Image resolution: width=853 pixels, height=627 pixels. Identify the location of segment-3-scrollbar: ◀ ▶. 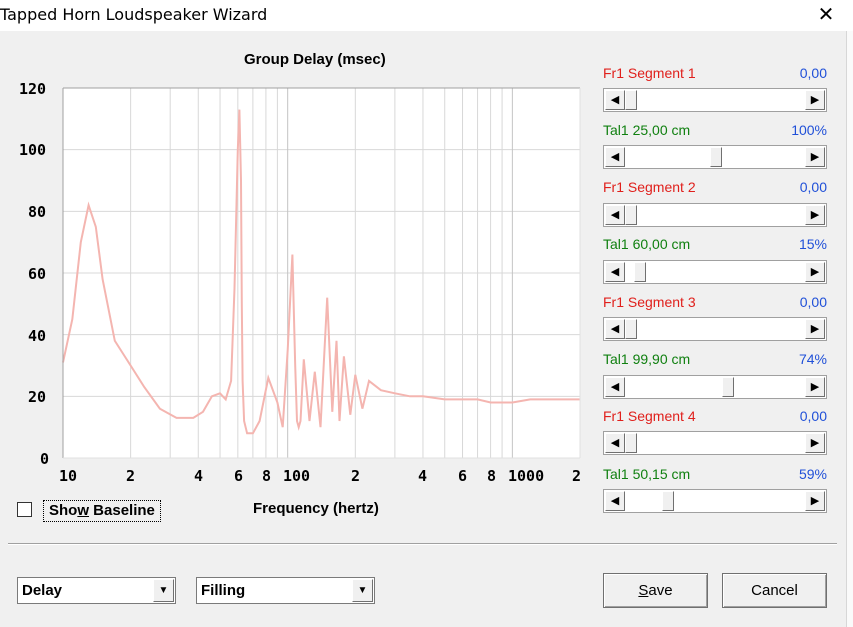
(715, 329).